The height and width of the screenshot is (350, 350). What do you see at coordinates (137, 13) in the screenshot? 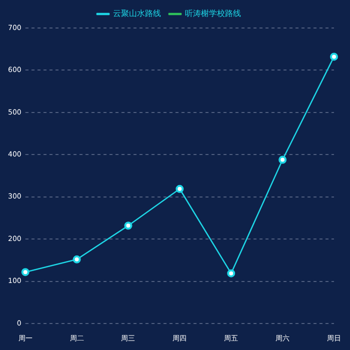
I see `legend-label: 云聚山水路线` at bounding box center [137, 13].